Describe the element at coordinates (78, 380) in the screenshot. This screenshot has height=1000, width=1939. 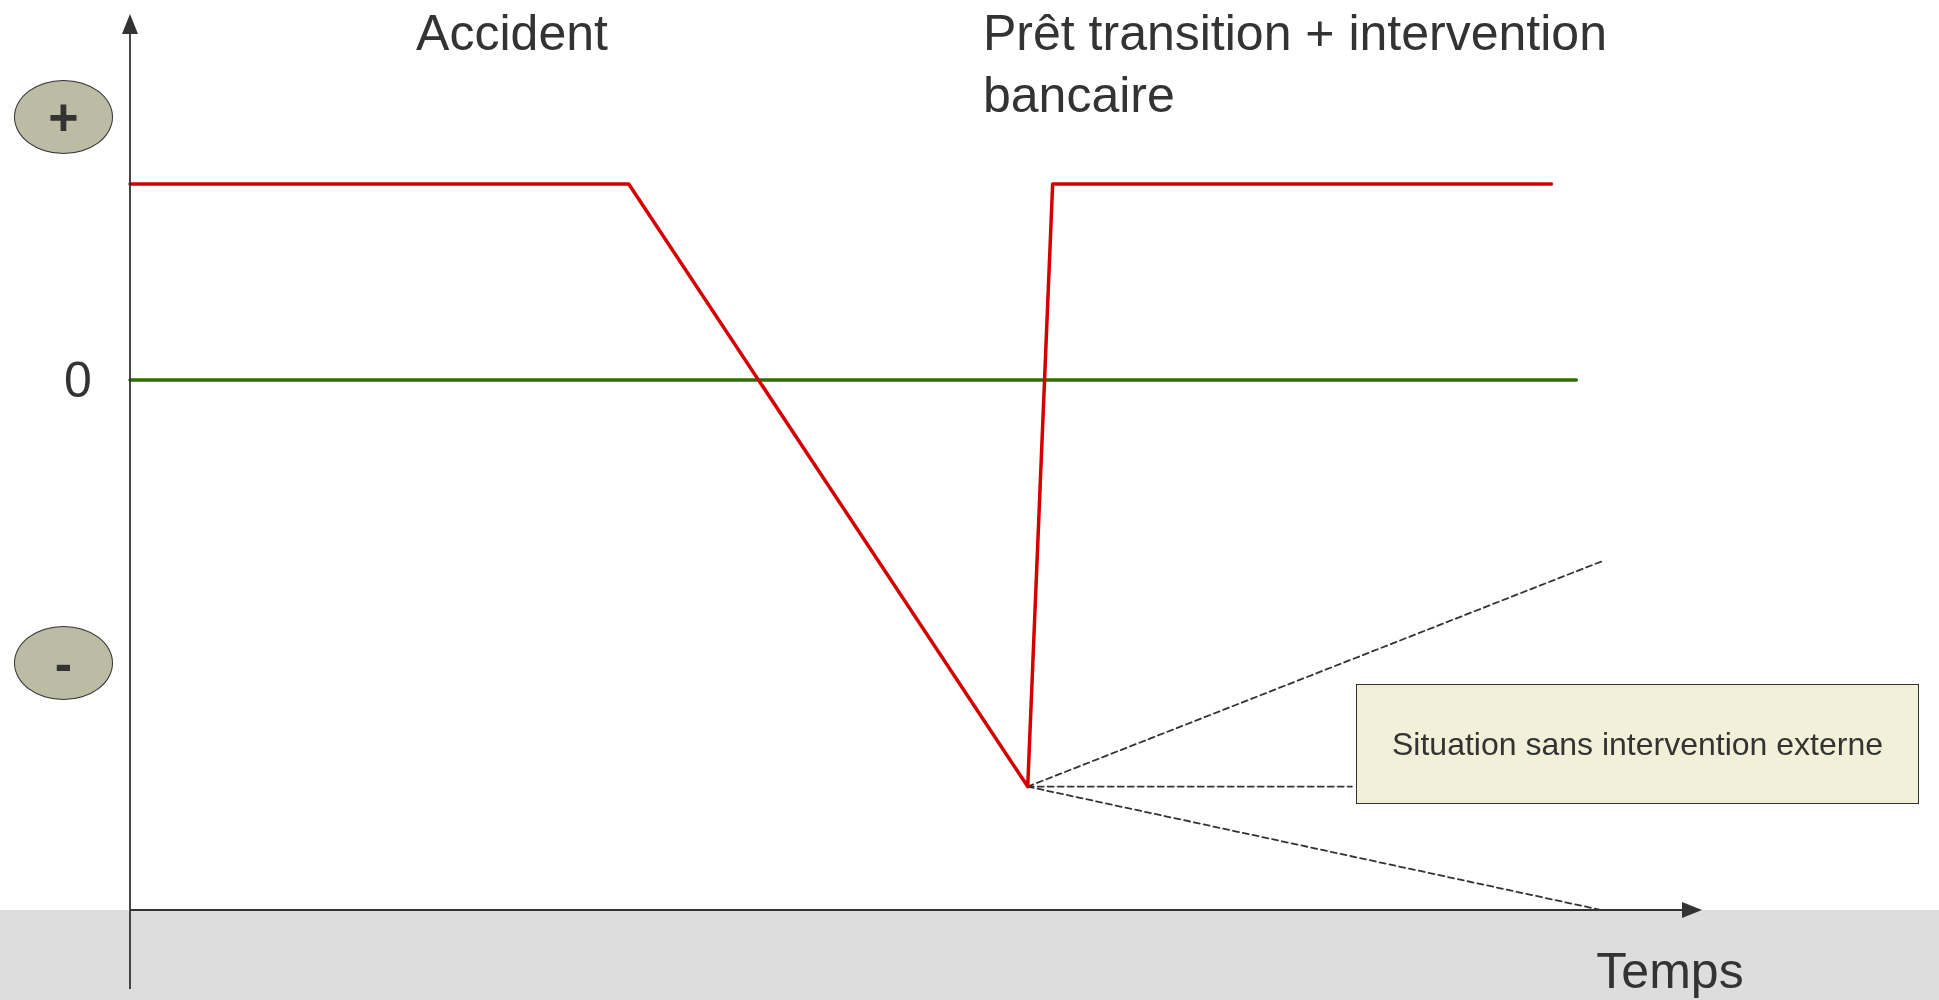
I see `text: 0` at that location.